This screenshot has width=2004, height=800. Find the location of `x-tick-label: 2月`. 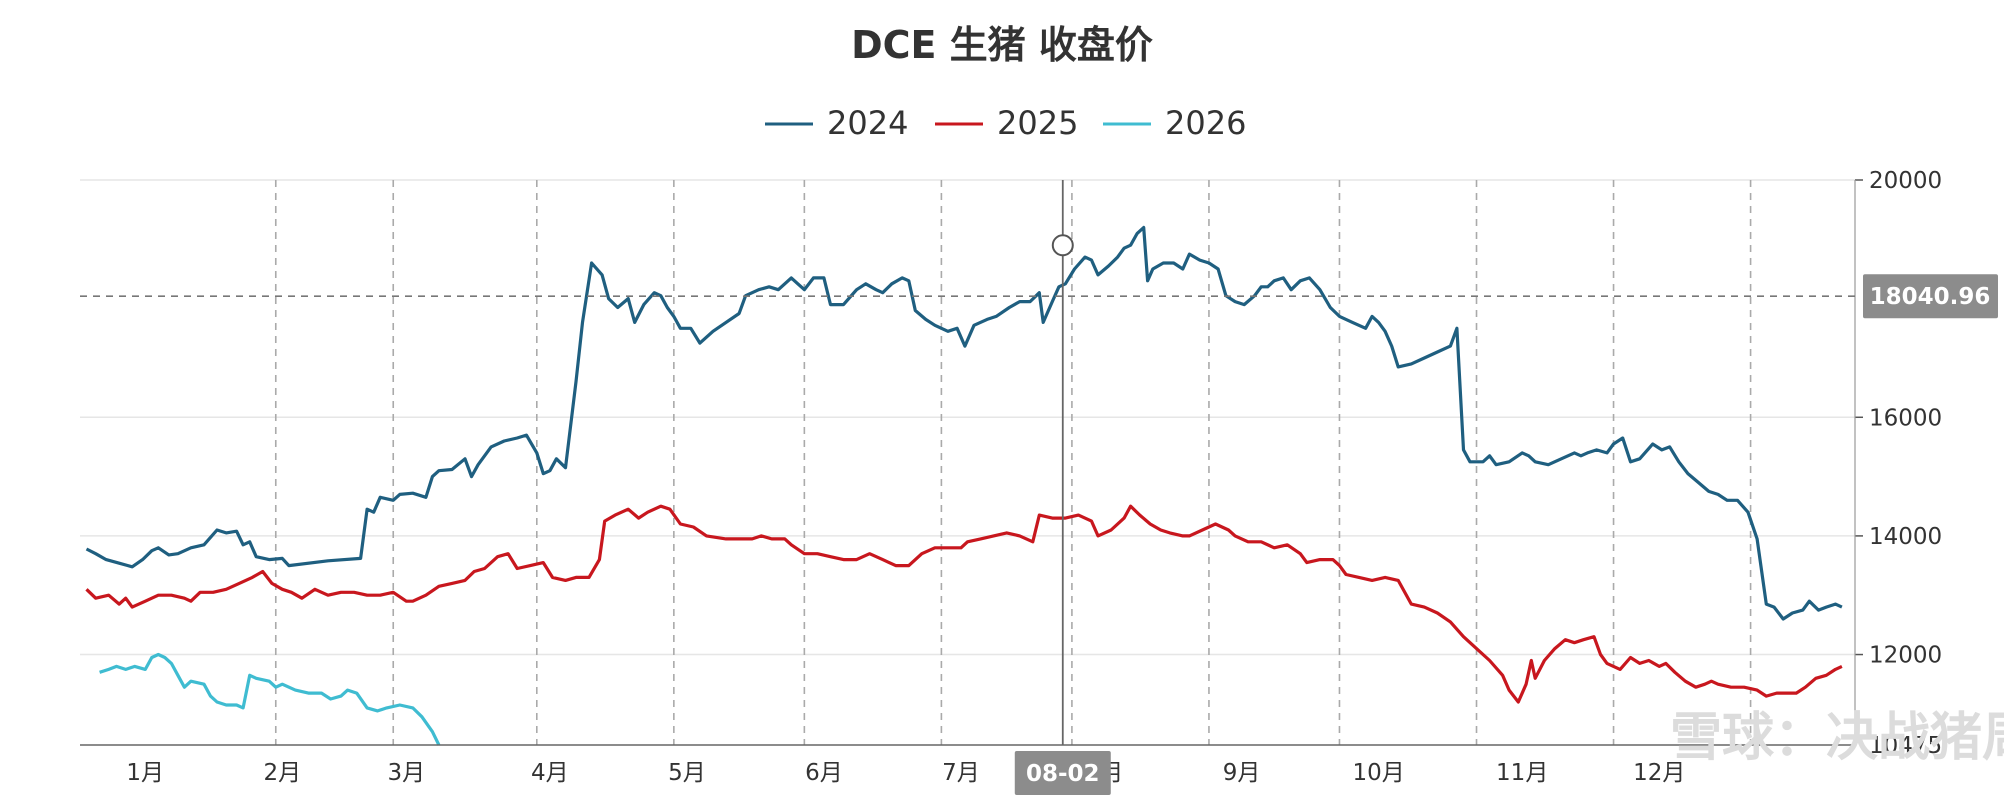

x-tick-label: 2月 is located at coordinates (282, 773).